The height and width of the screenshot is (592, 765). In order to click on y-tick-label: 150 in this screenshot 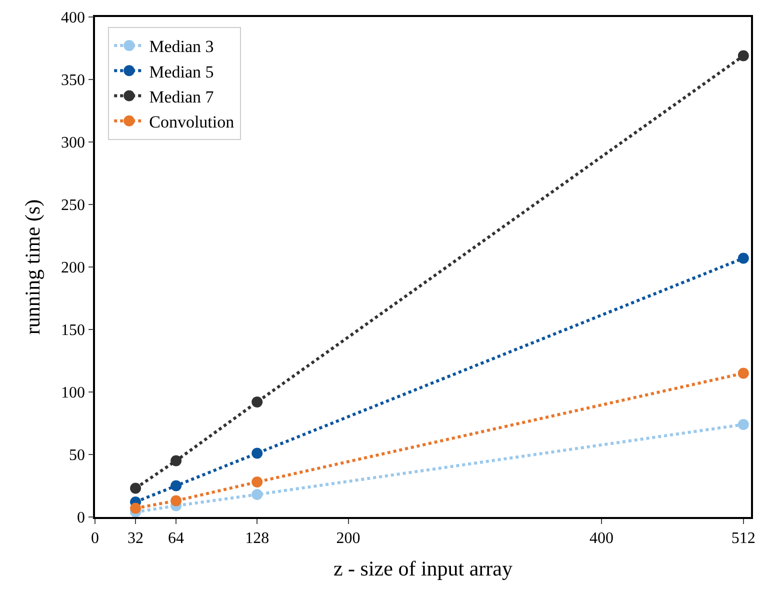, I will do `click(73, 331)`.